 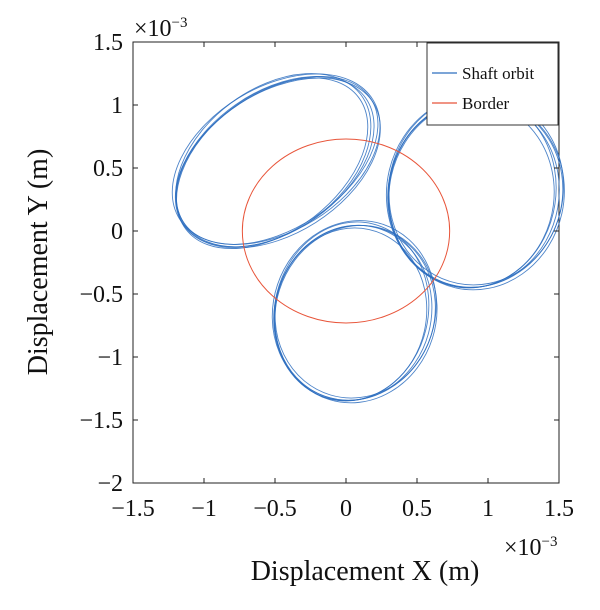 I want to click on y-tick-label: −1.5, so click(x=101, y=421).